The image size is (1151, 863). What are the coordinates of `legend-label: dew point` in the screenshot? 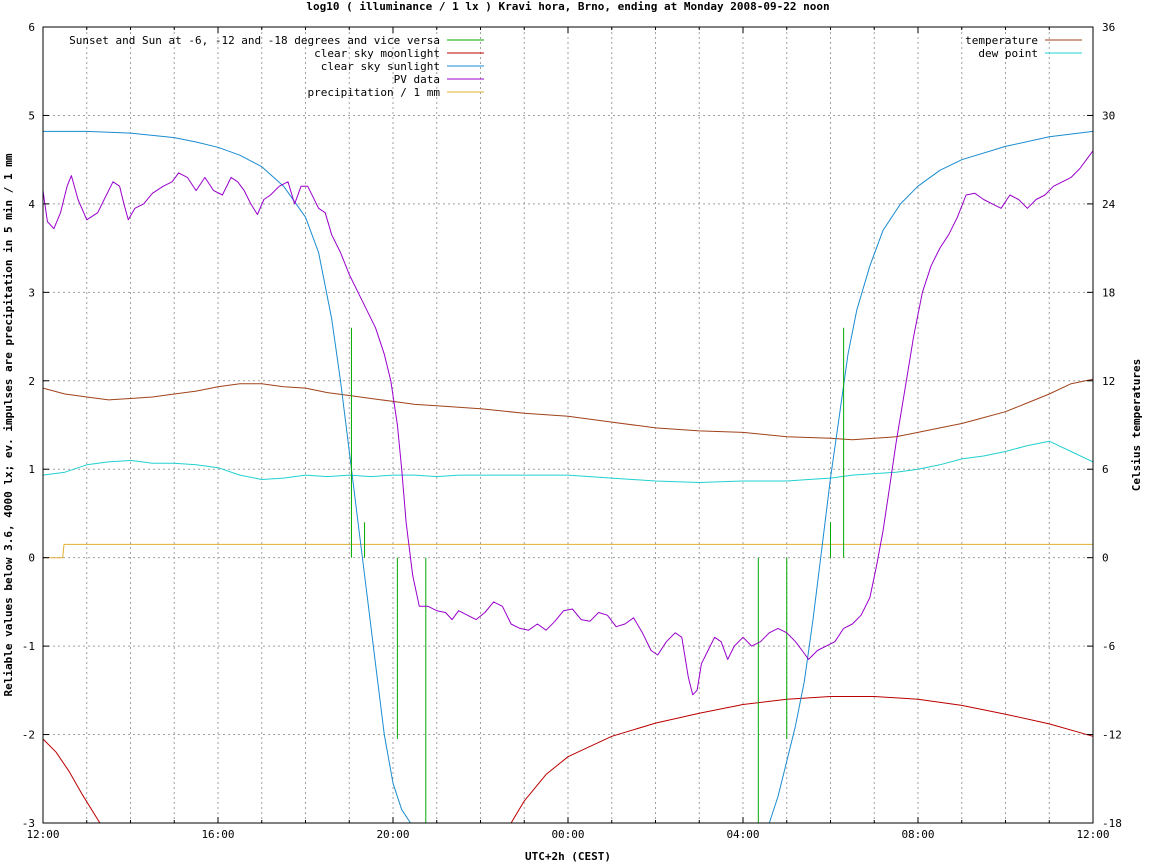 It's located at (1008, 53).